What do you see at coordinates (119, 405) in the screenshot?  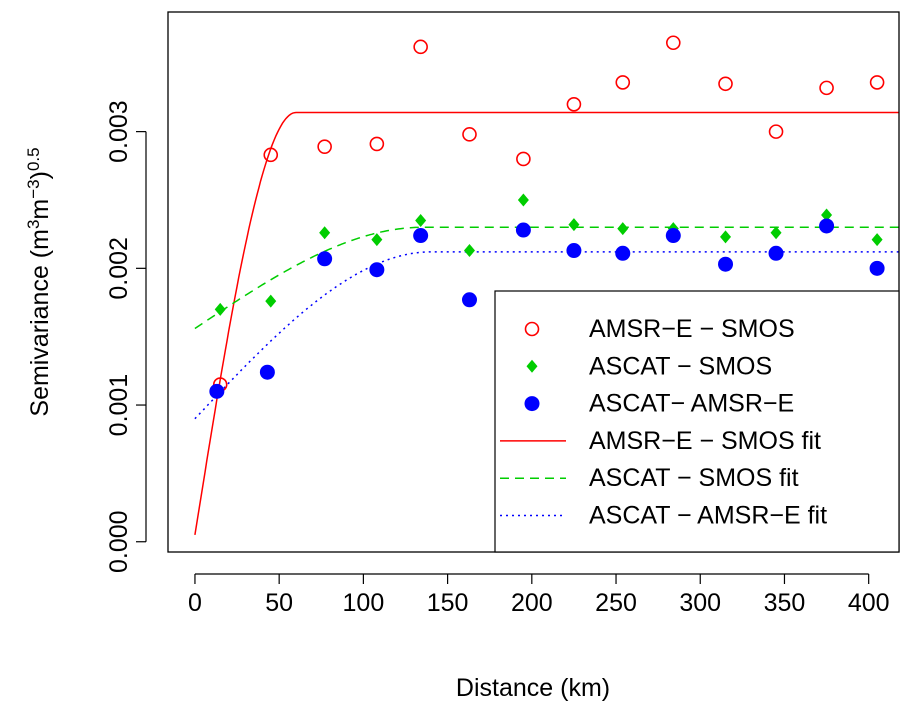 I see `y-tick-label: 0.001` at bounding box center [119, 405].